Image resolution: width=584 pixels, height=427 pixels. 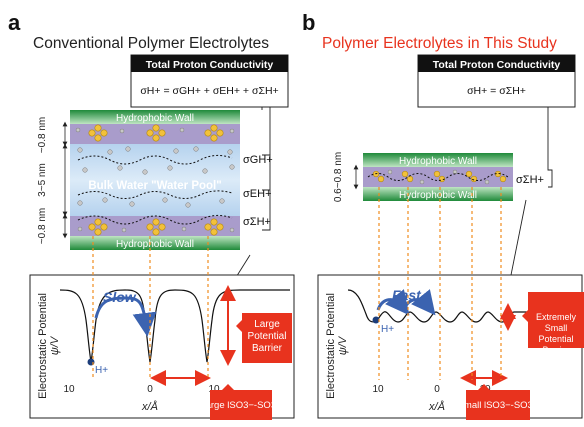 I want to click on barrier-label-b-line-4: Barrier, so click(x=555, y=350).